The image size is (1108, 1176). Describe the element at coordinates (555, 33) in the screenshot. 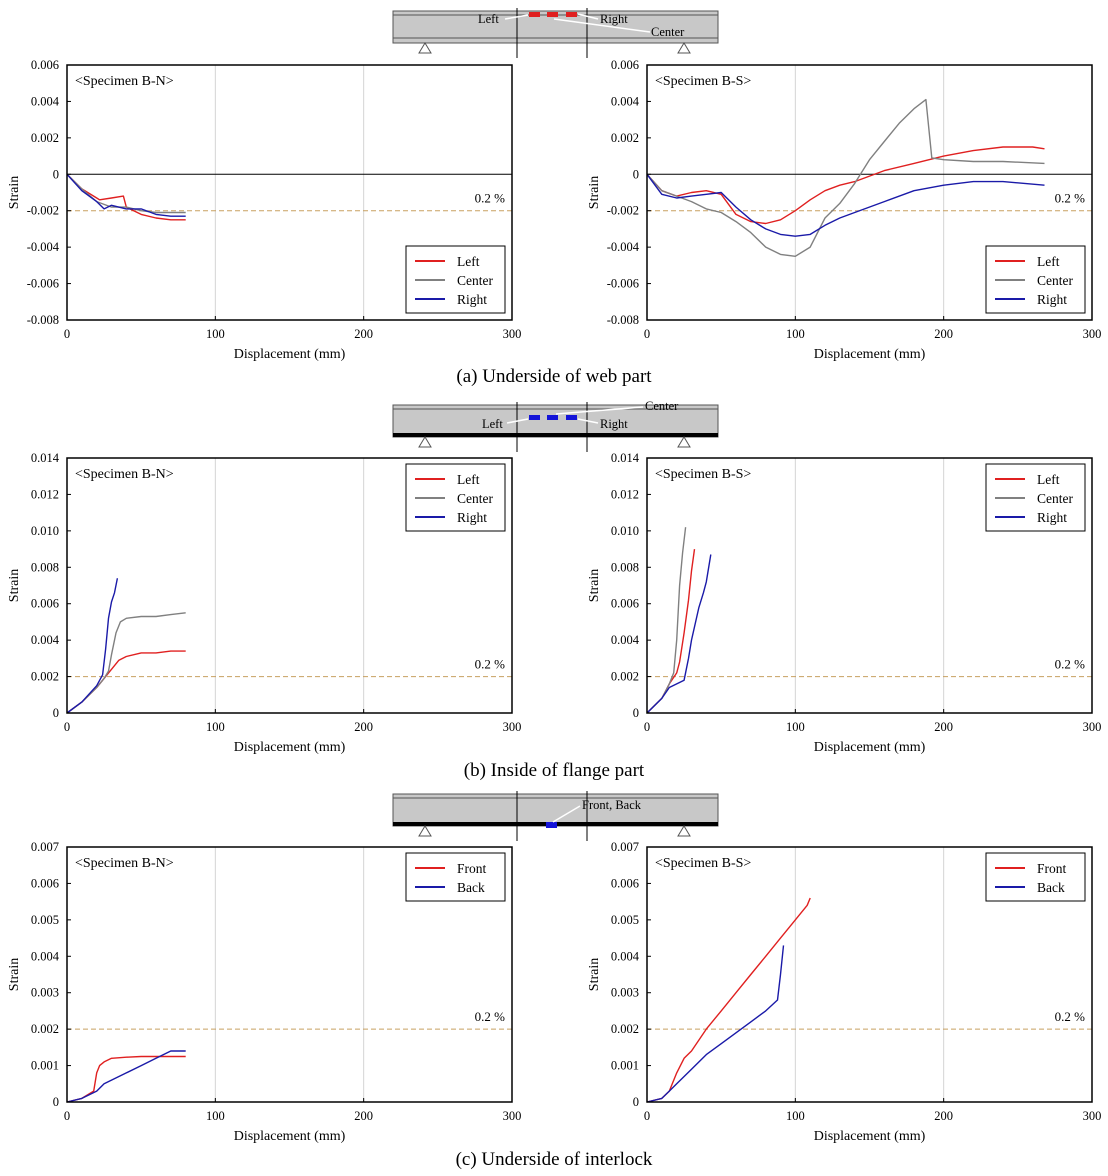

I see `beam-diagram: Left Right Center` at that location.